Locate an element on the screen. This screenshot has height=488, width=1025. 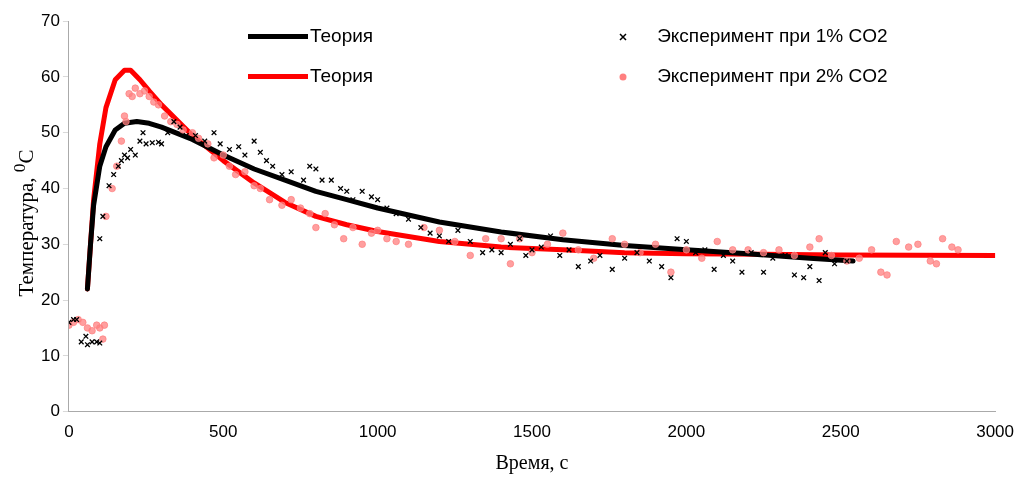
y-tick-label: 30 is located at coordinates (50, 243).